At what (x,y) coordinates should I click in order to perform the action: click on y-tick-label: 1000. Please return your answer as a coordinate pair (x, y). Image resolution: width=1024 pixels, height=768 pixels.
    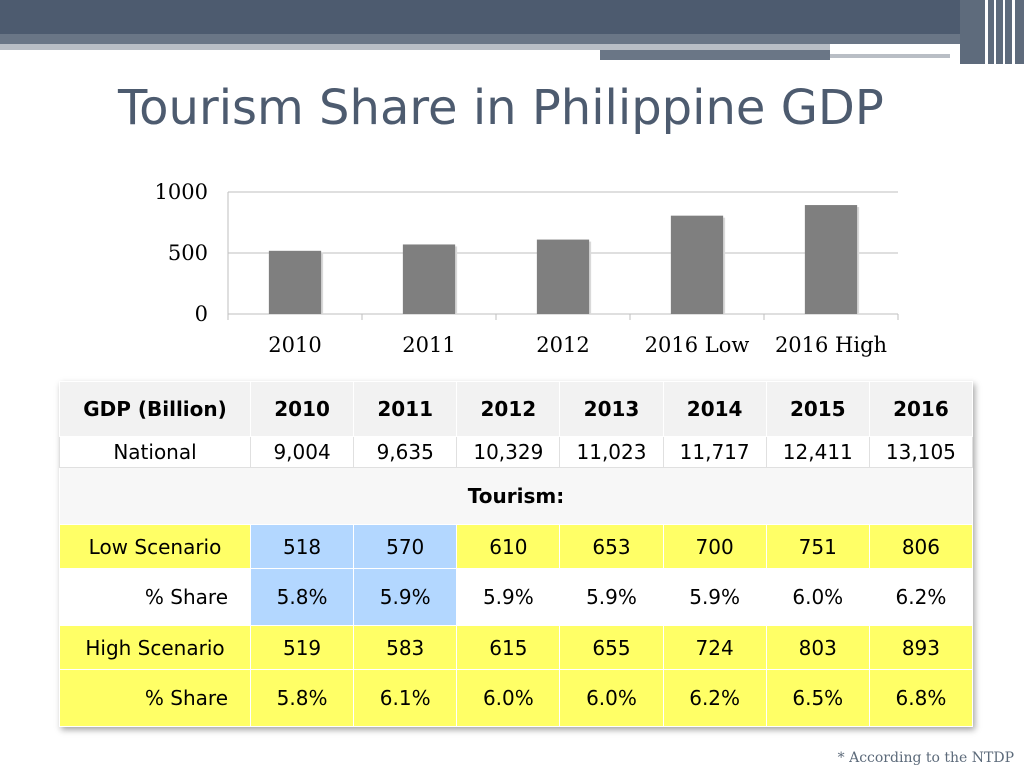
    Looking at the image, I should click on (181, 192).